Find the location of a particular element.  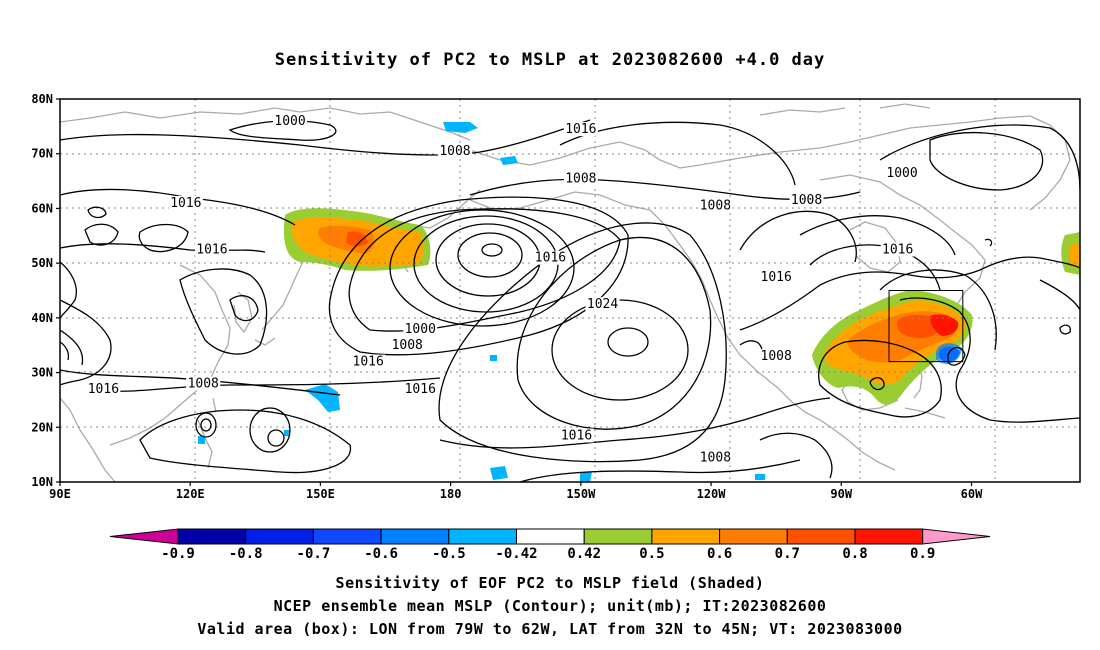

contour-canada-low is located at coordinates (798, 236).